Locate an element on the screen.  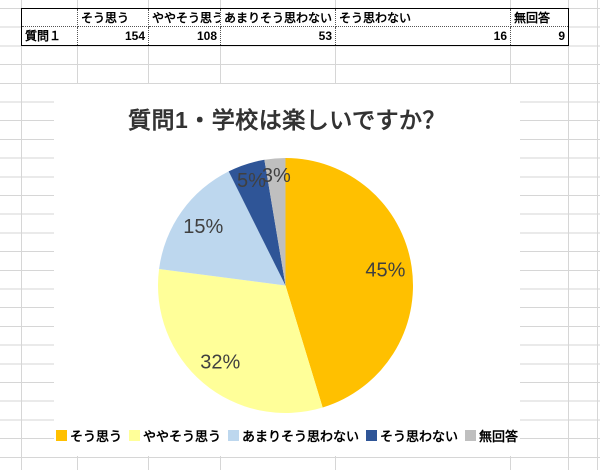
legend-item: そう思わない is located at coordinates (412, 435).